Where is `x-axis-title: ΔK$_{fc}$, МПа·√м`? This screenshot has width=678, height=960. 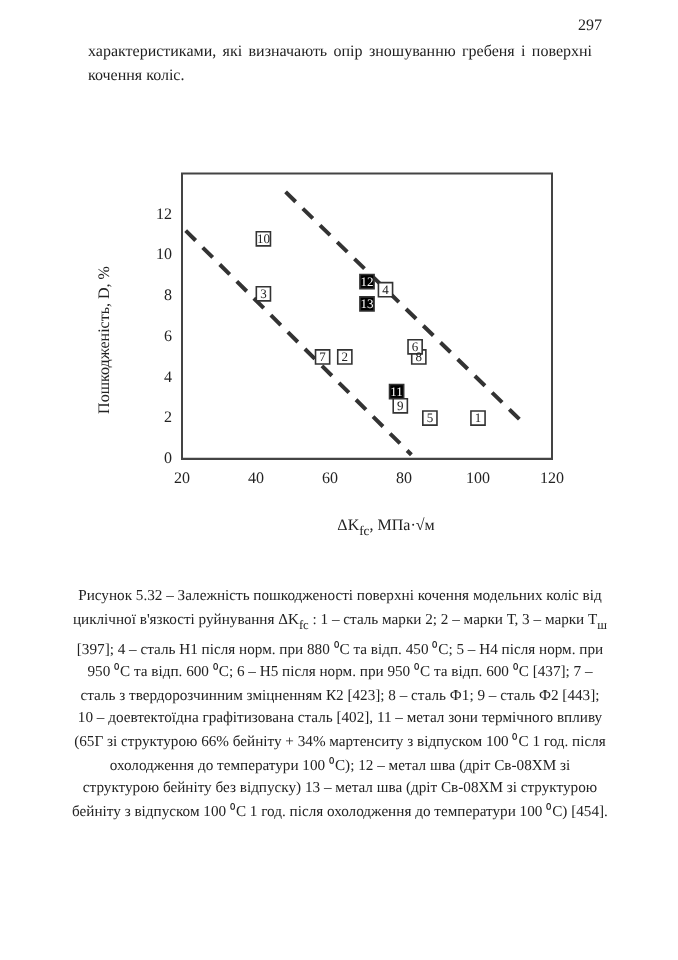
x-axis-title: ΔK$_{fc}$, МПа·√м is located at coordinates (386, 528).